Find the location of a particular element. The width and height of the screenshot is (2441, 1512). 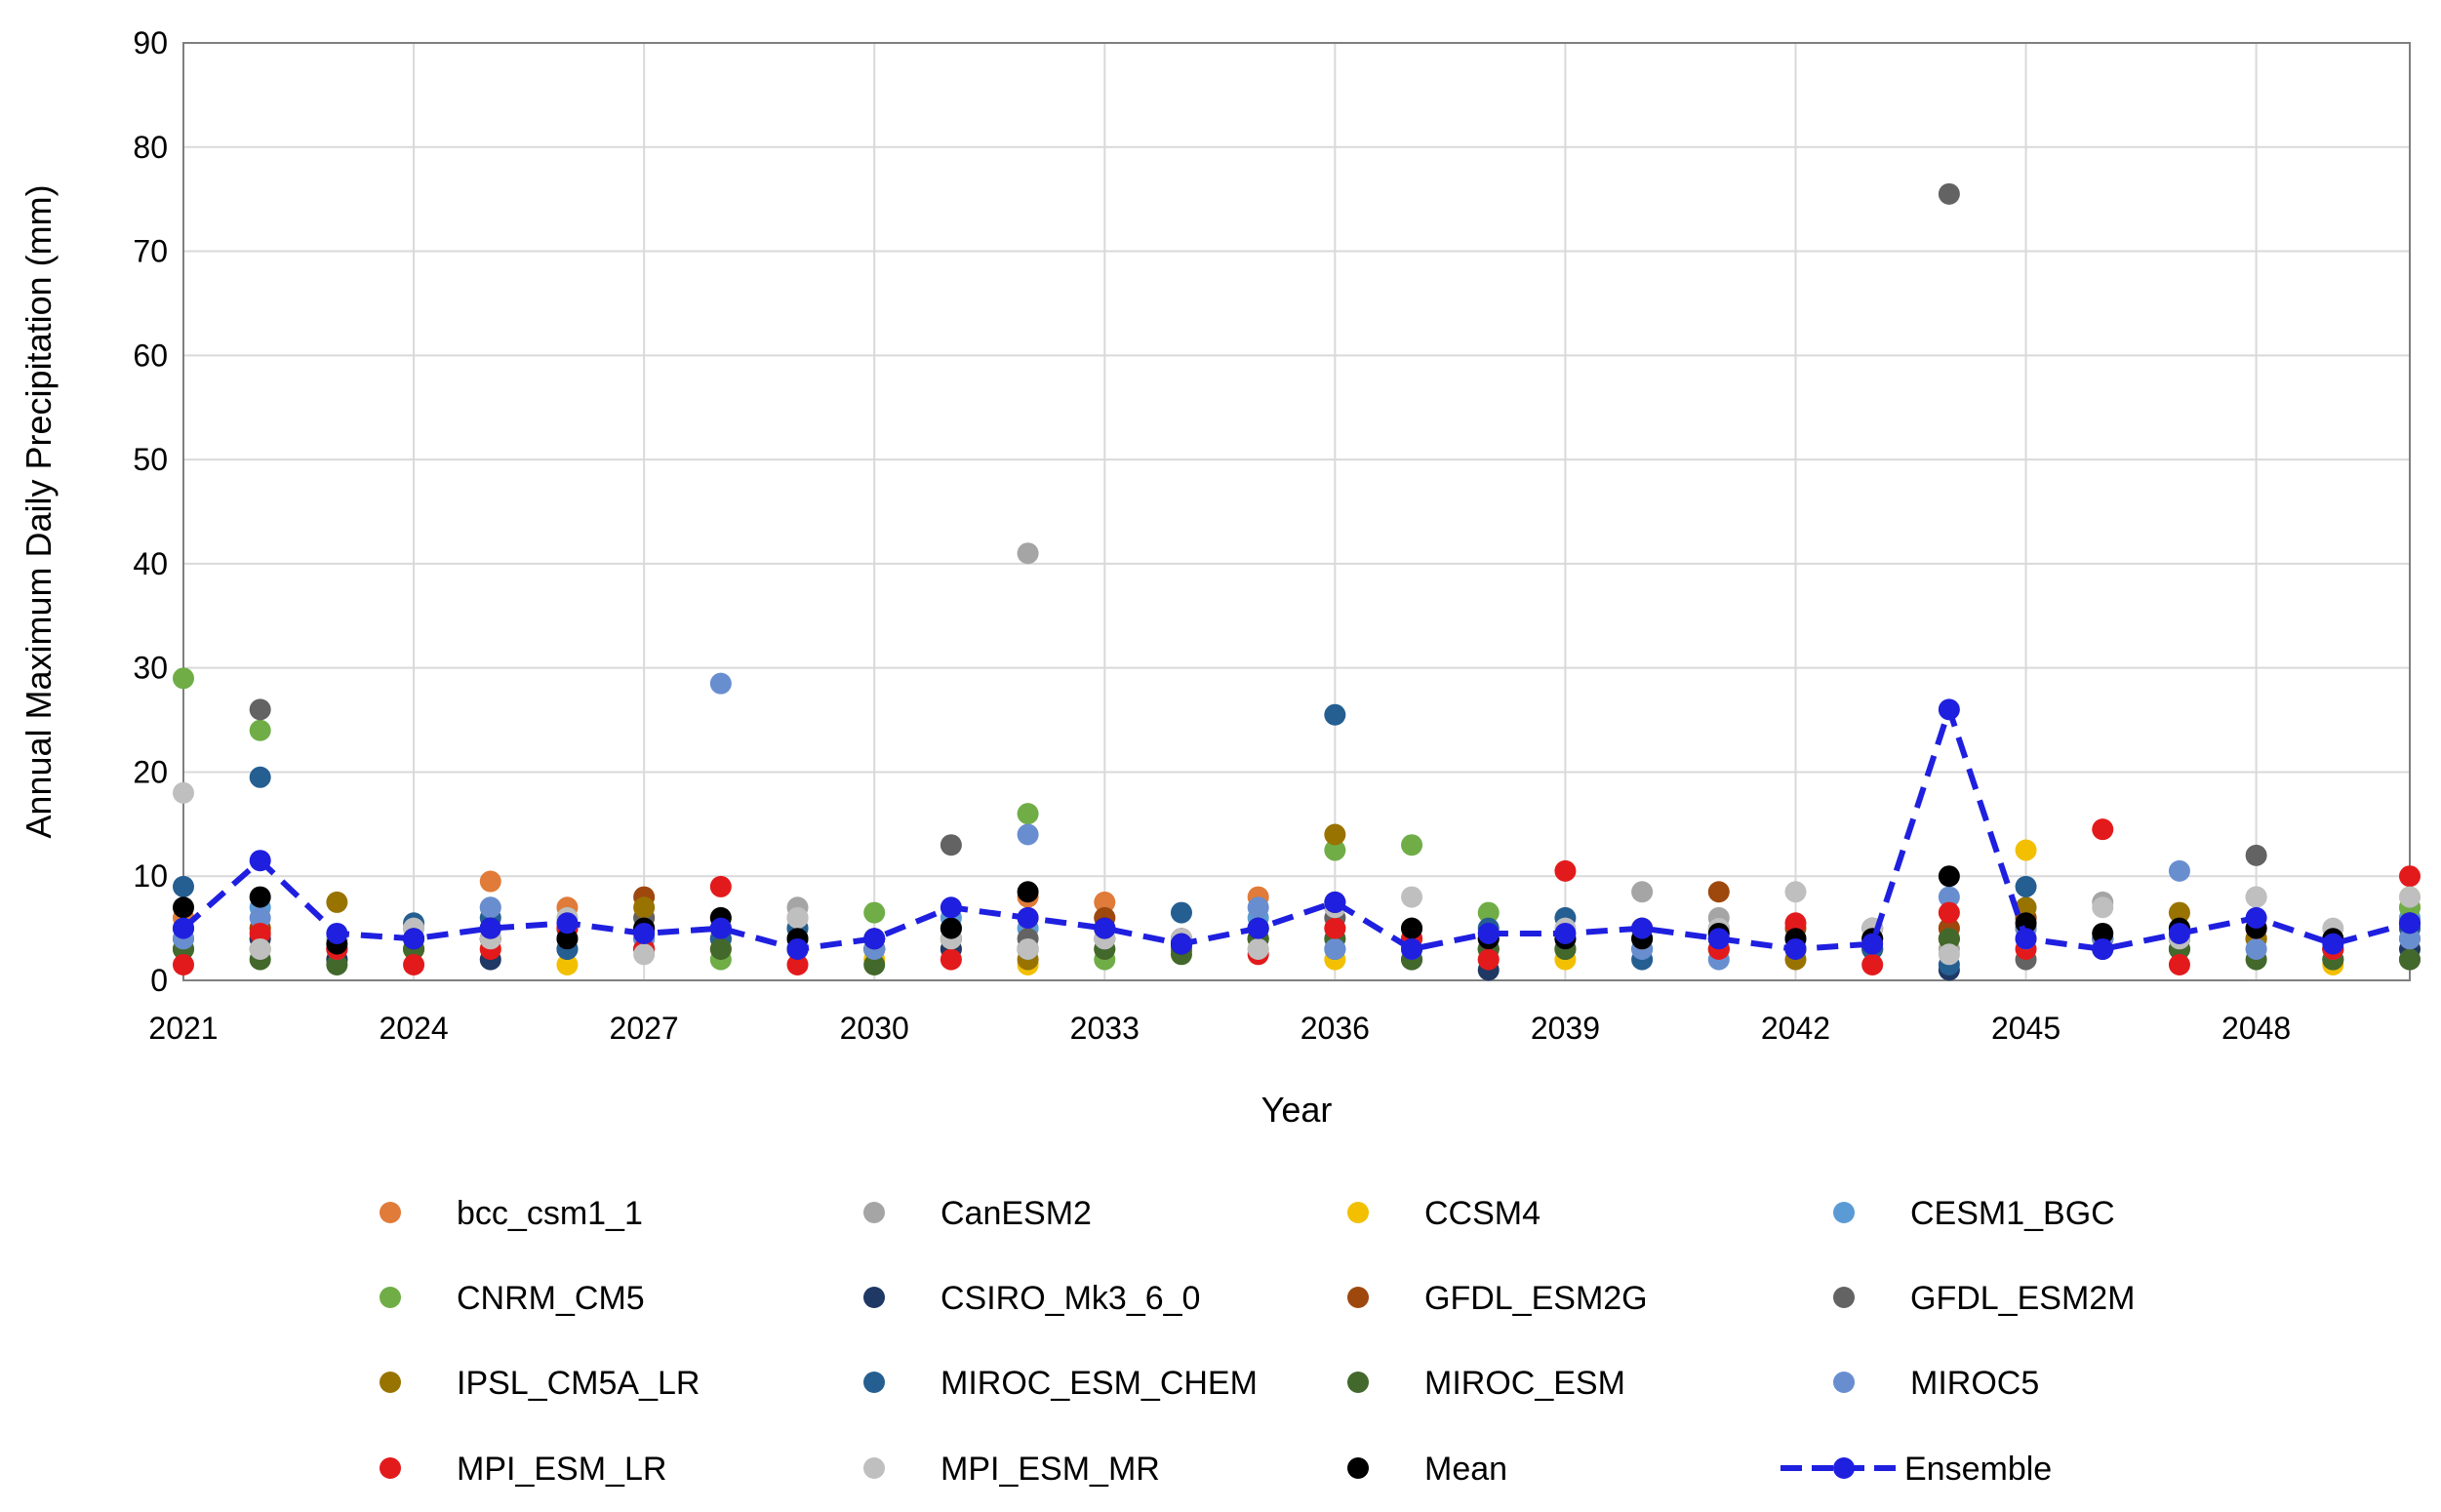

point-ensemble-2043 is located at coordinates (1872, 944).